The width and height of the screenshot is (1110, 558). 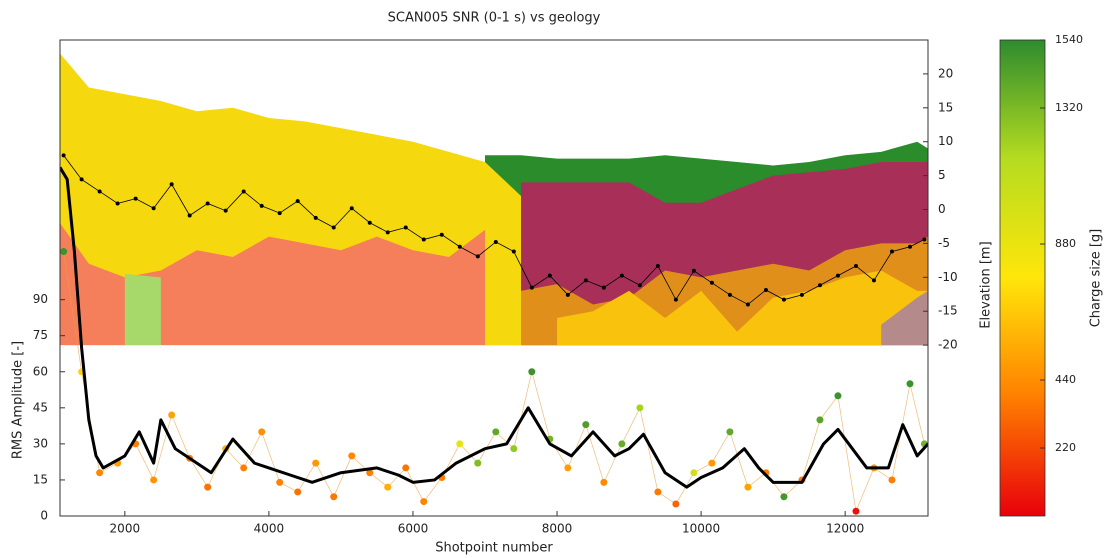 I want to click on x-tick-label: 2000, so click(x=125, y=529).